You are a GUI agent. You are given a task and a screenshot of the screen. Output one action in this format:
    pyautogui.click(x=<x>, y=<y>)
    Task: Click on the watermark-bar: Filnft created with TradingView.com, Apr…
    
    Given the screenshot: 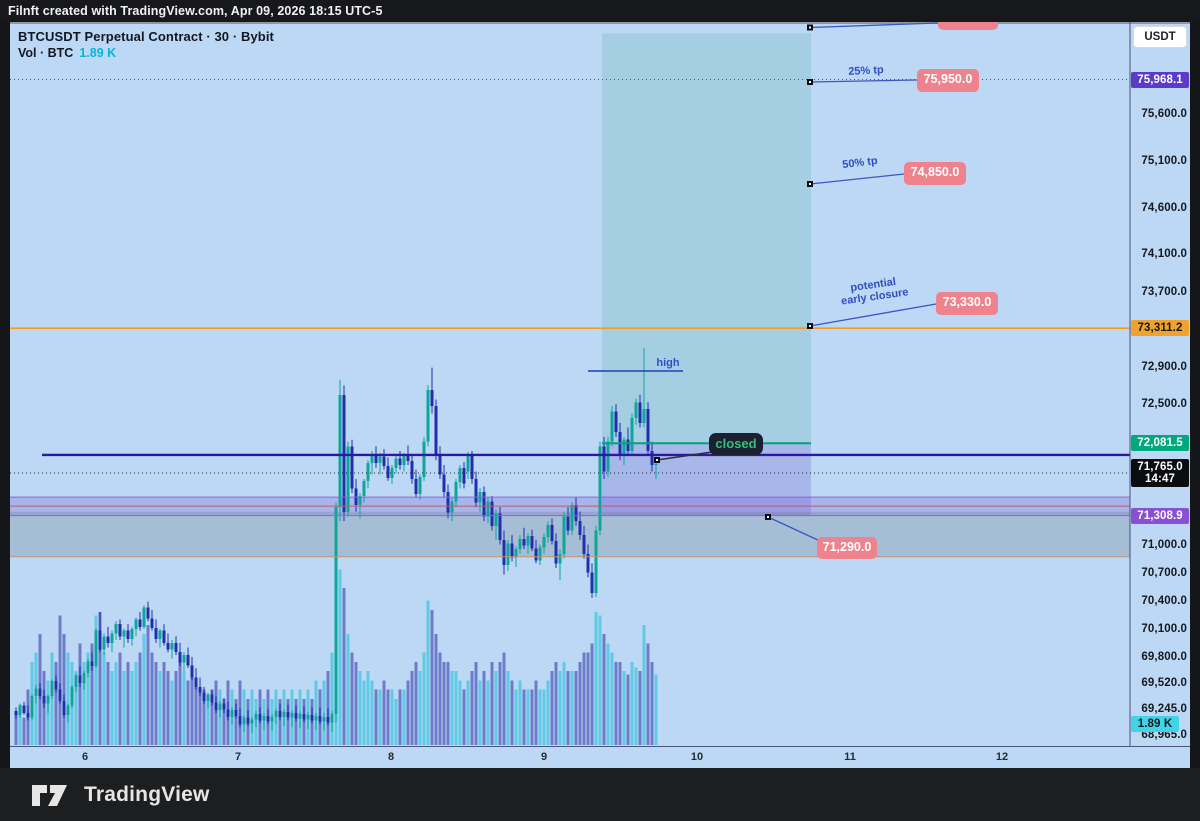 What is the action you would take?
    pyautogui.click(x=600, y=11)
    